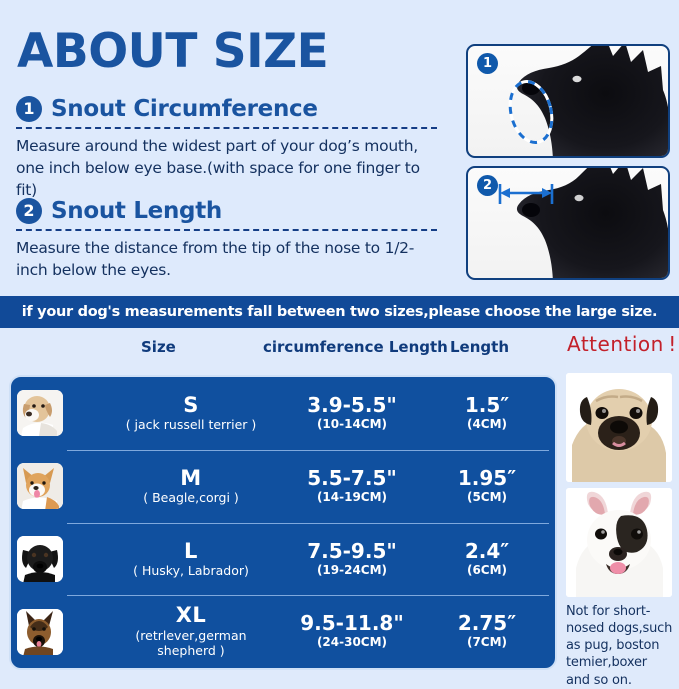 Image resolution: width=679 pixels, height=689 pixels. I want to click on length-cm: (6CM), so click(487, 569).